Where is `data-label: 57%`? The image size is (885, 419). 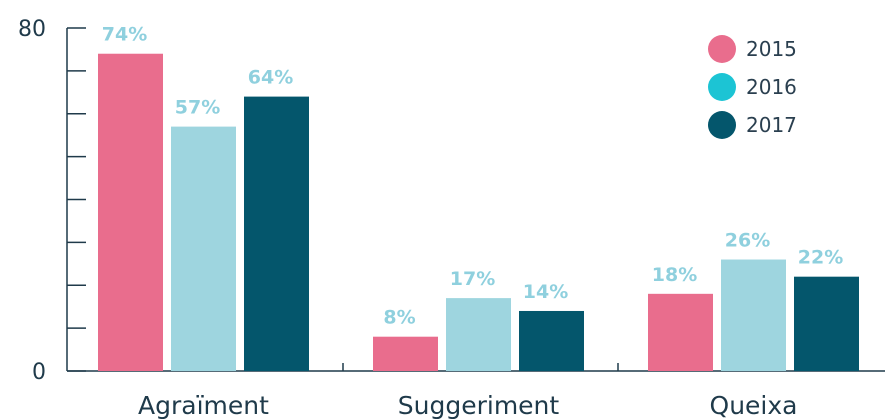
data-label: 57% is located at coordinates (197, 108).